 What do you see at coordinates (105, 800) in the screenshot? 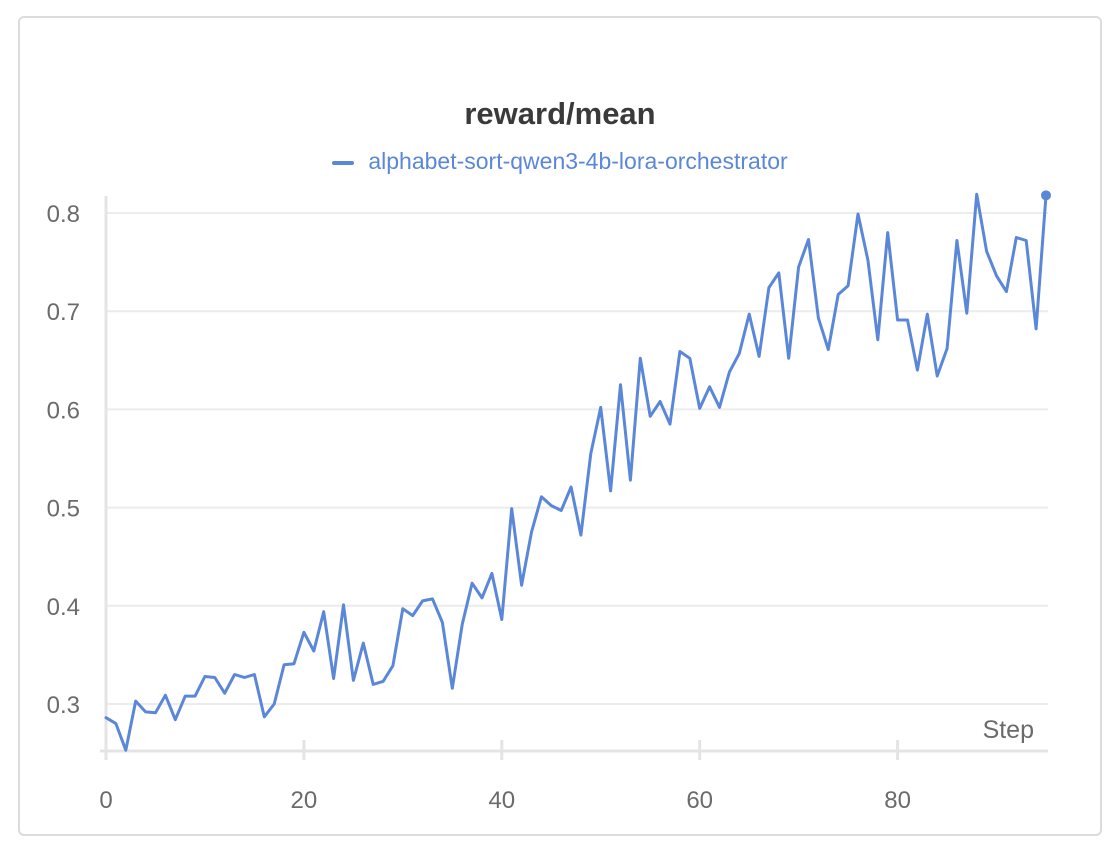
I see `x-tick-label: 0` at bounding box center [105, 800].